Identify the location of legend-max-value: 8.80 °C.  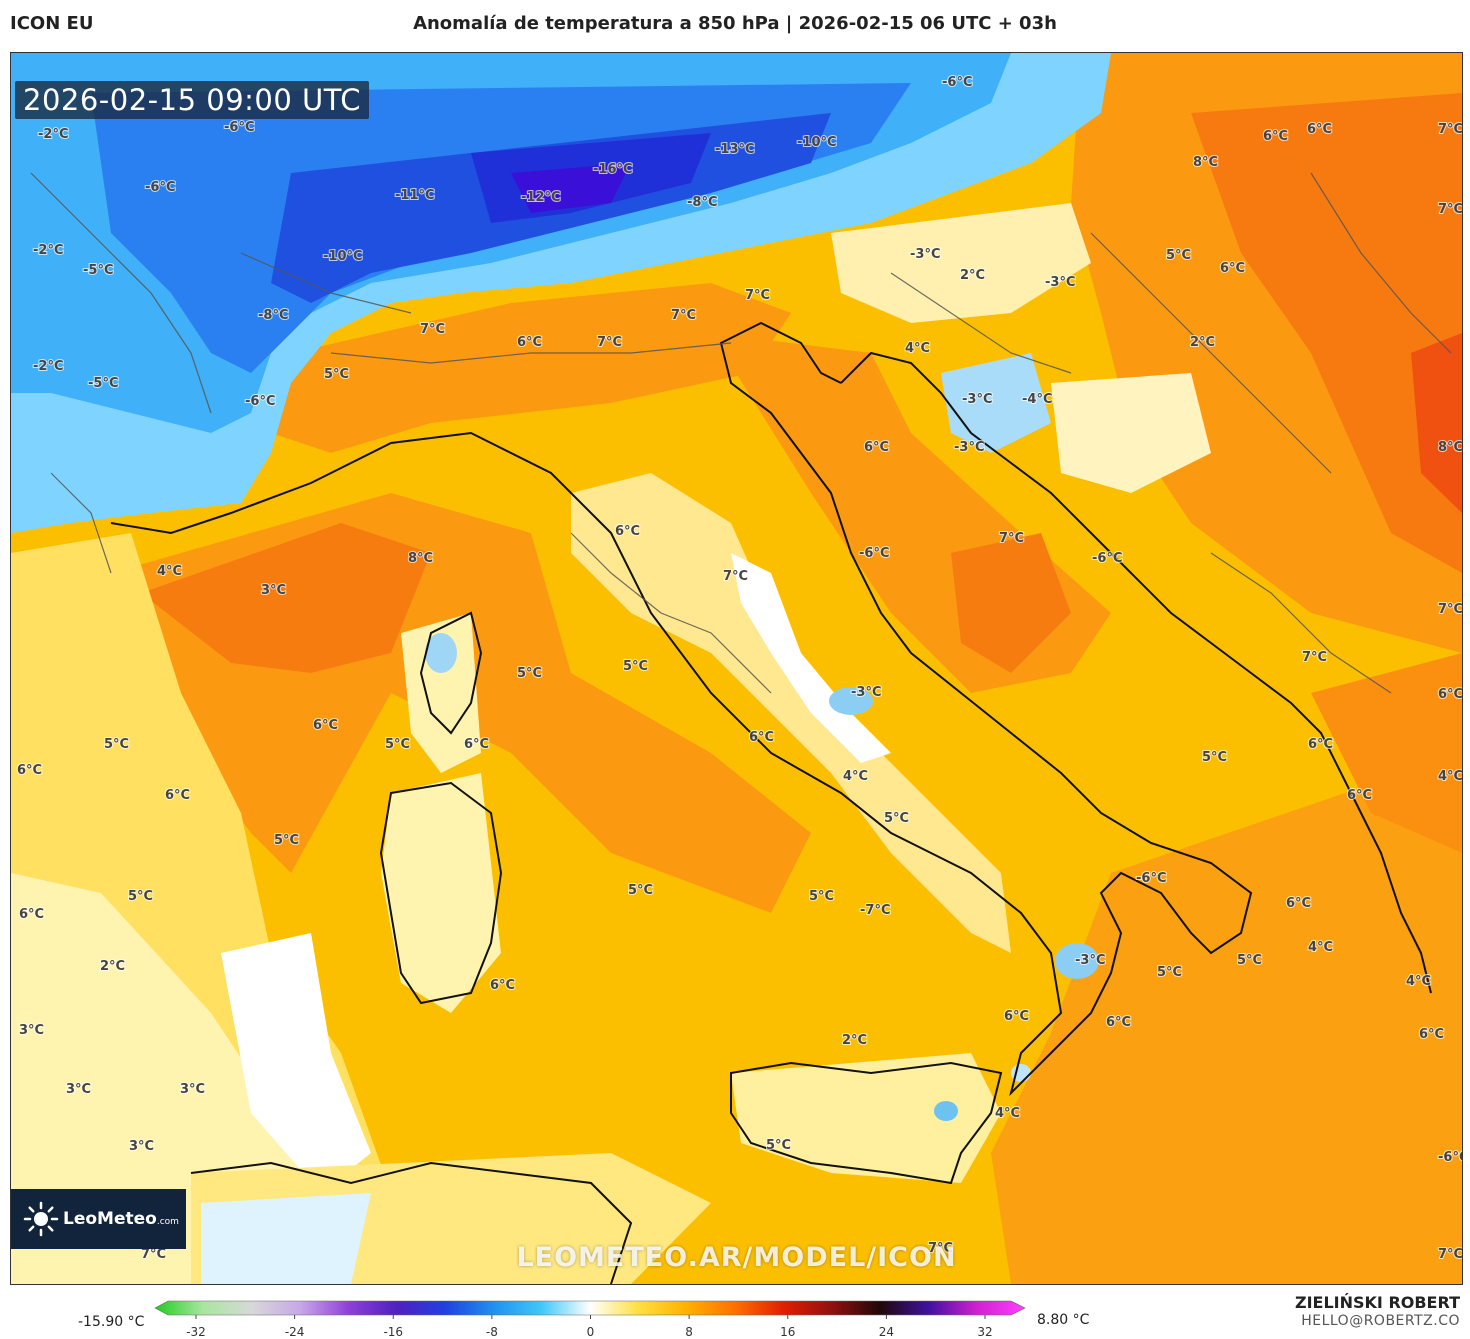
(1063, 1320).